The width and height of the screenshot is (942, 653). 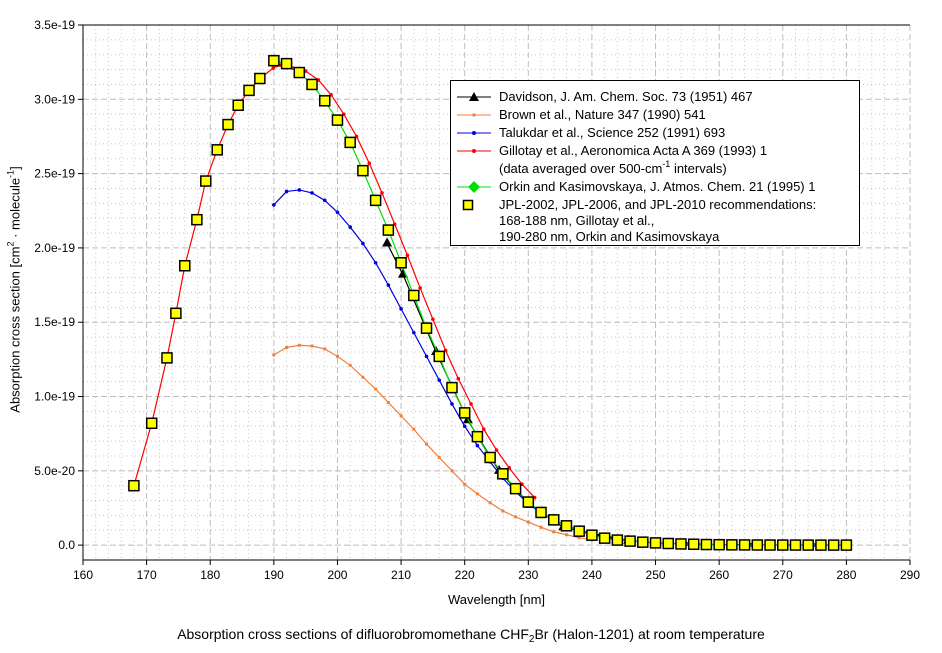 I want to click on y-tick-label: 3.0e-19, so click(x=54, y=99).